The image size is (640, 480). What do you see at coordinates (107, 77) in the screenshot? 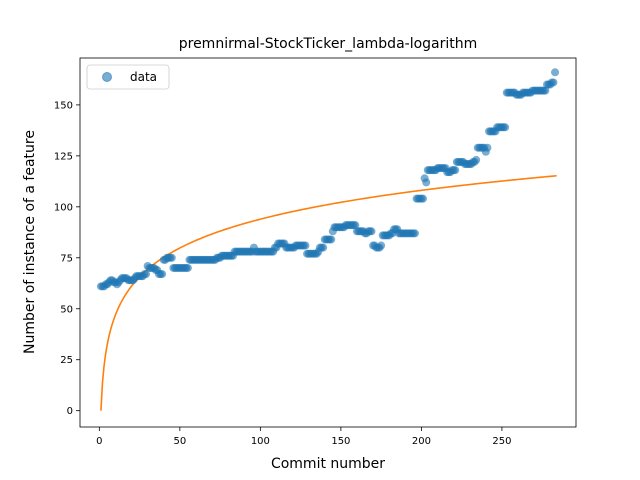
I see `legend-marker-data` at bounding box center [107, 77].